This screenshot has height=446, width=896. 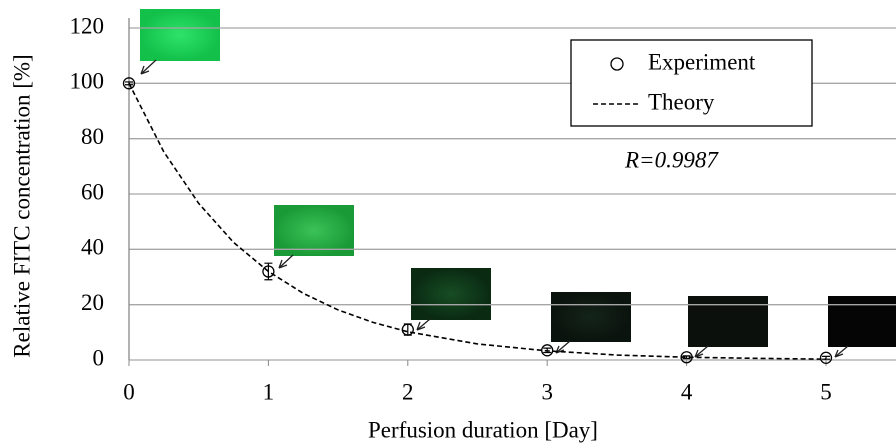 What do you see at coordinates (99, 357) in the screenshot?
I see `y-tick-label: 0` at bounding box center [99, 357].